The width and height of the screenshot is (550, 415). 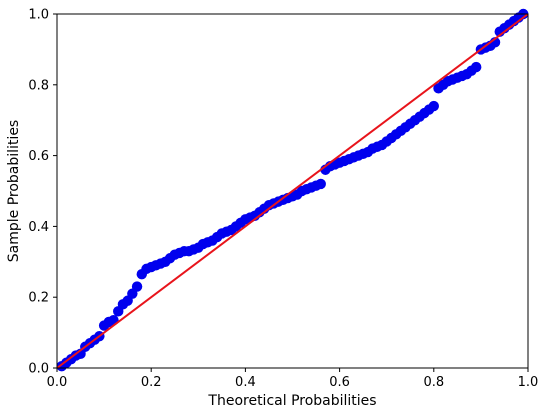 I want to click on y-tick-label: 0.4, so click(x=38, y=227).